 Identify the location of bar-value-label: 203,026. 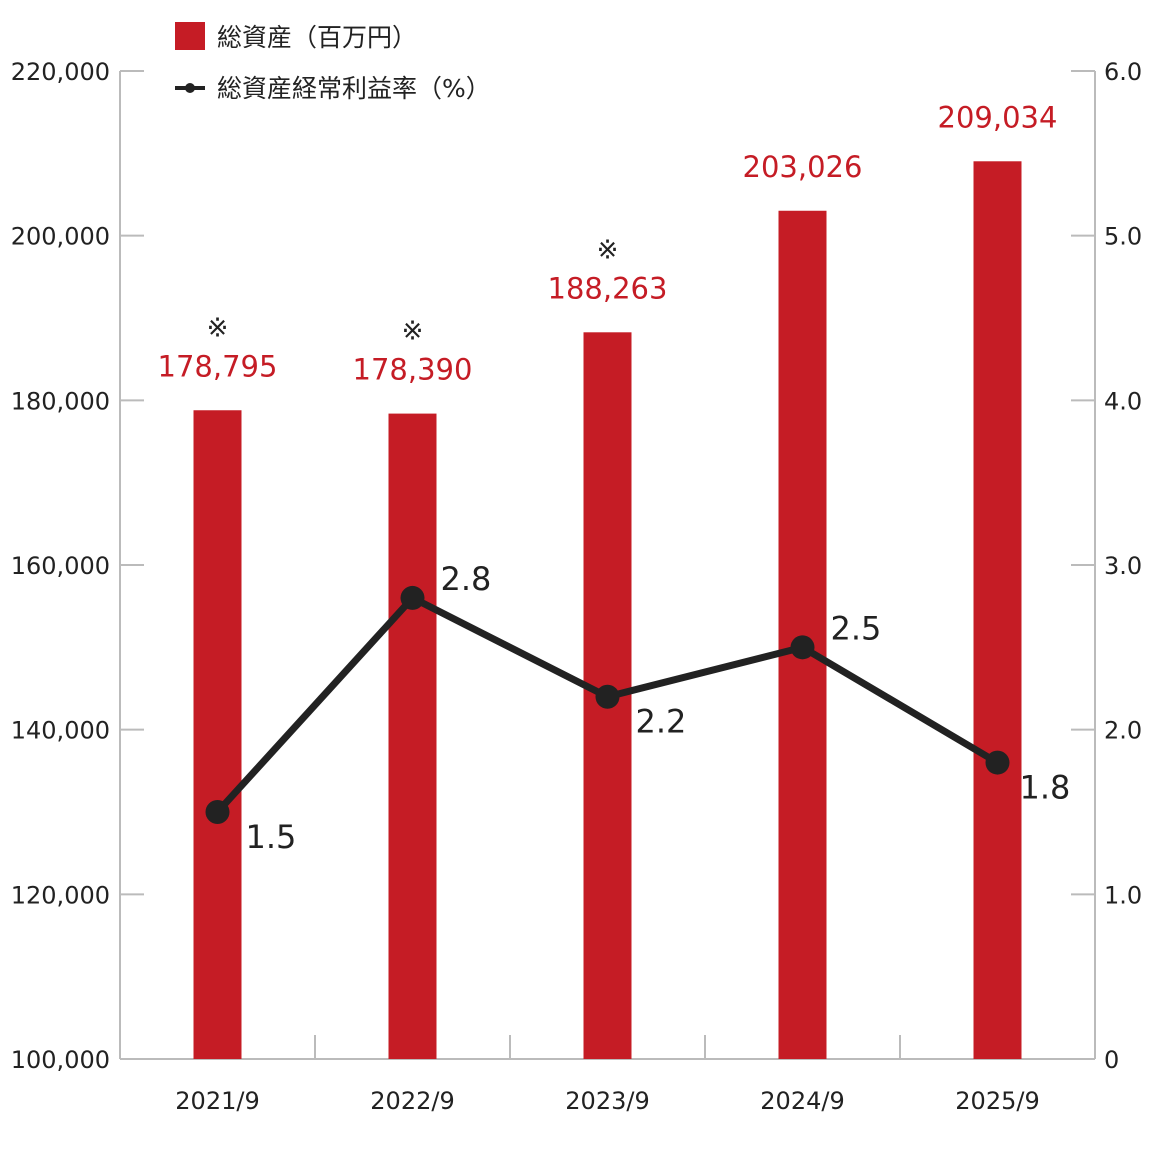
(803, 167).